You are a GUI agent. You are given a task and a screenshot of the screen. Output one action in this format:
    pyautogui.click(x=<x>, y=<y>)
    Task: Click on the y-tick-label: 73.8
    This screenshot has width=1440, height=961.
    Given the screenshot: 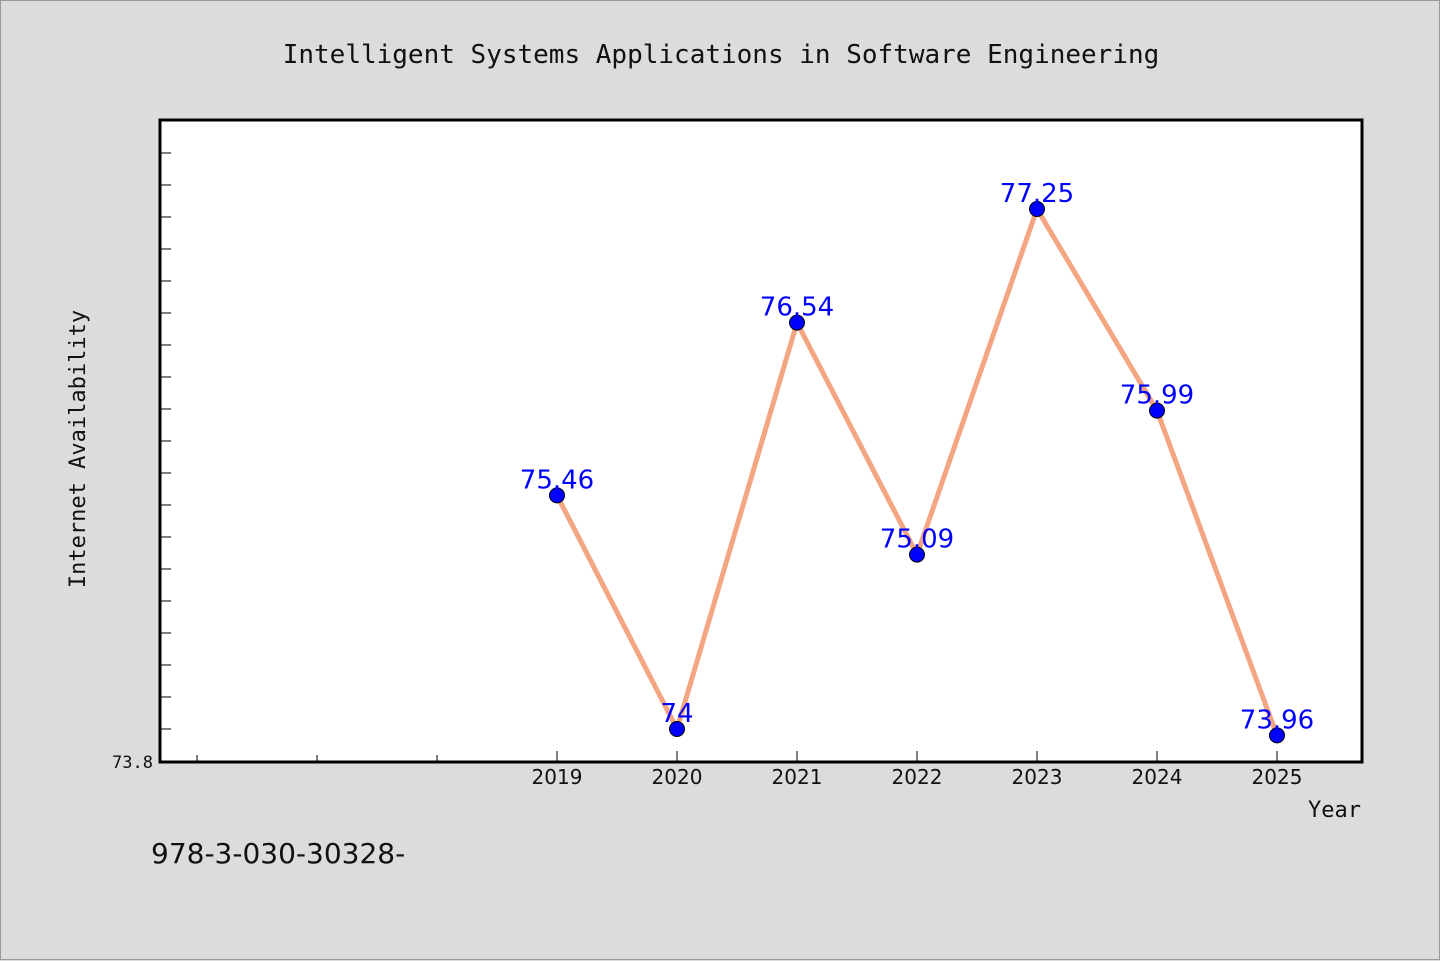 What is the action you would take?
    pyautogui.click(x=132, y=763)
    